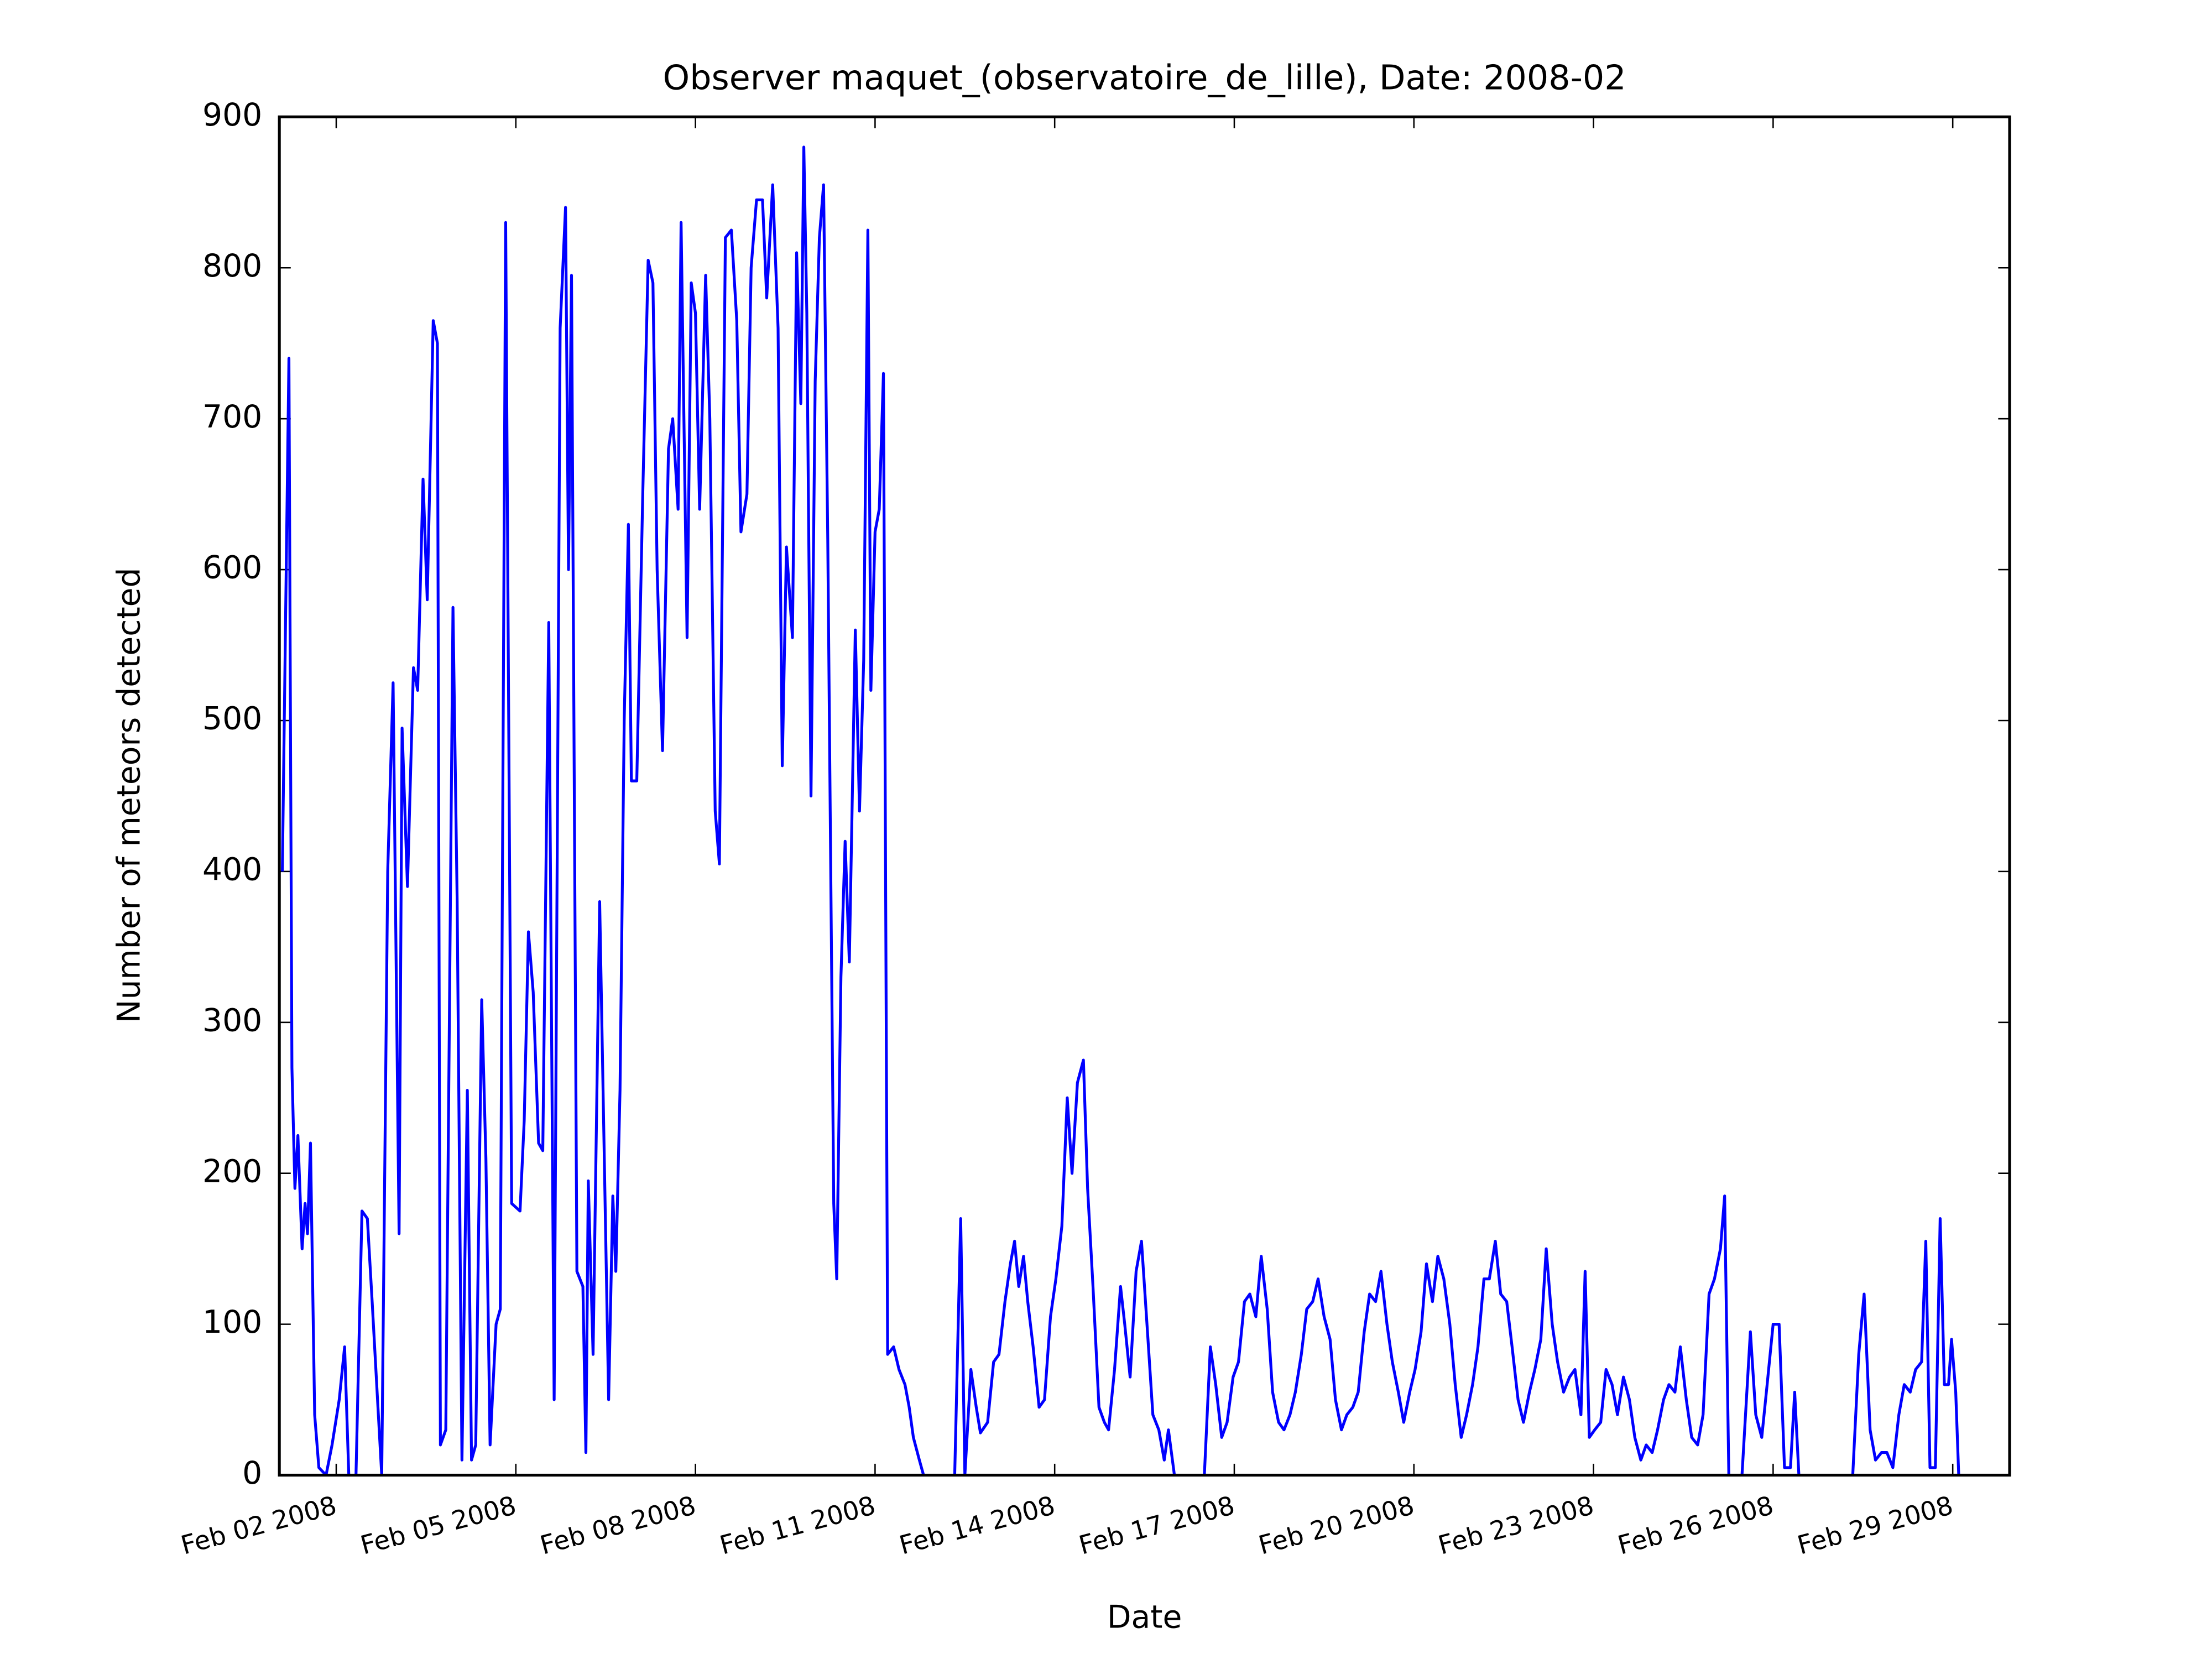  What do you see at coordinates (232, 1322) in the screenshot?
I see `y-tick-label: 100` at bounding box center [232, 1322].